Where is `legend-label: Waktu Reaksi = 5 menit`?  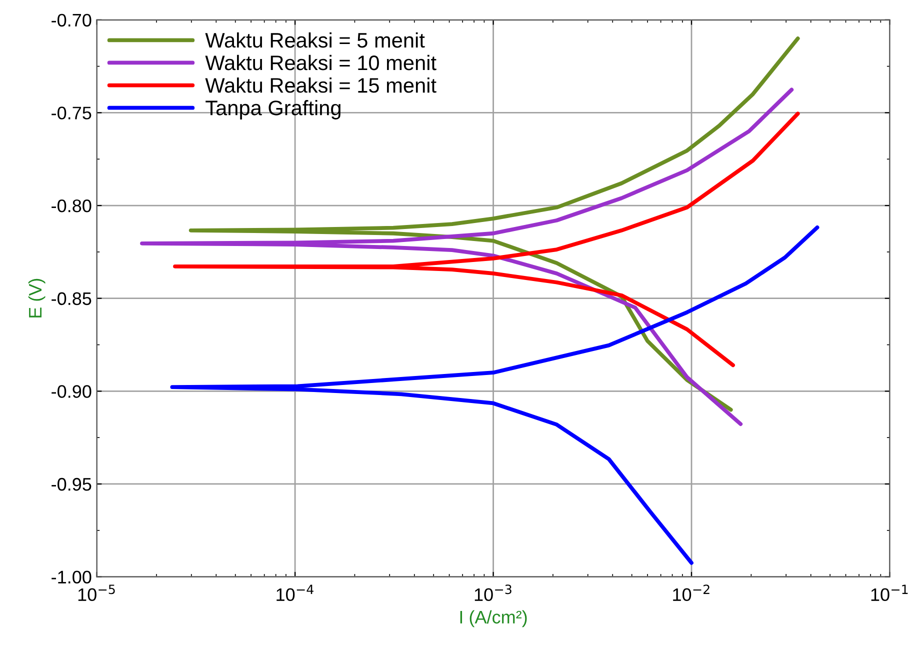 legend-label: Waktu Reaksi = 5 menit is located at coordinates (315, 40).